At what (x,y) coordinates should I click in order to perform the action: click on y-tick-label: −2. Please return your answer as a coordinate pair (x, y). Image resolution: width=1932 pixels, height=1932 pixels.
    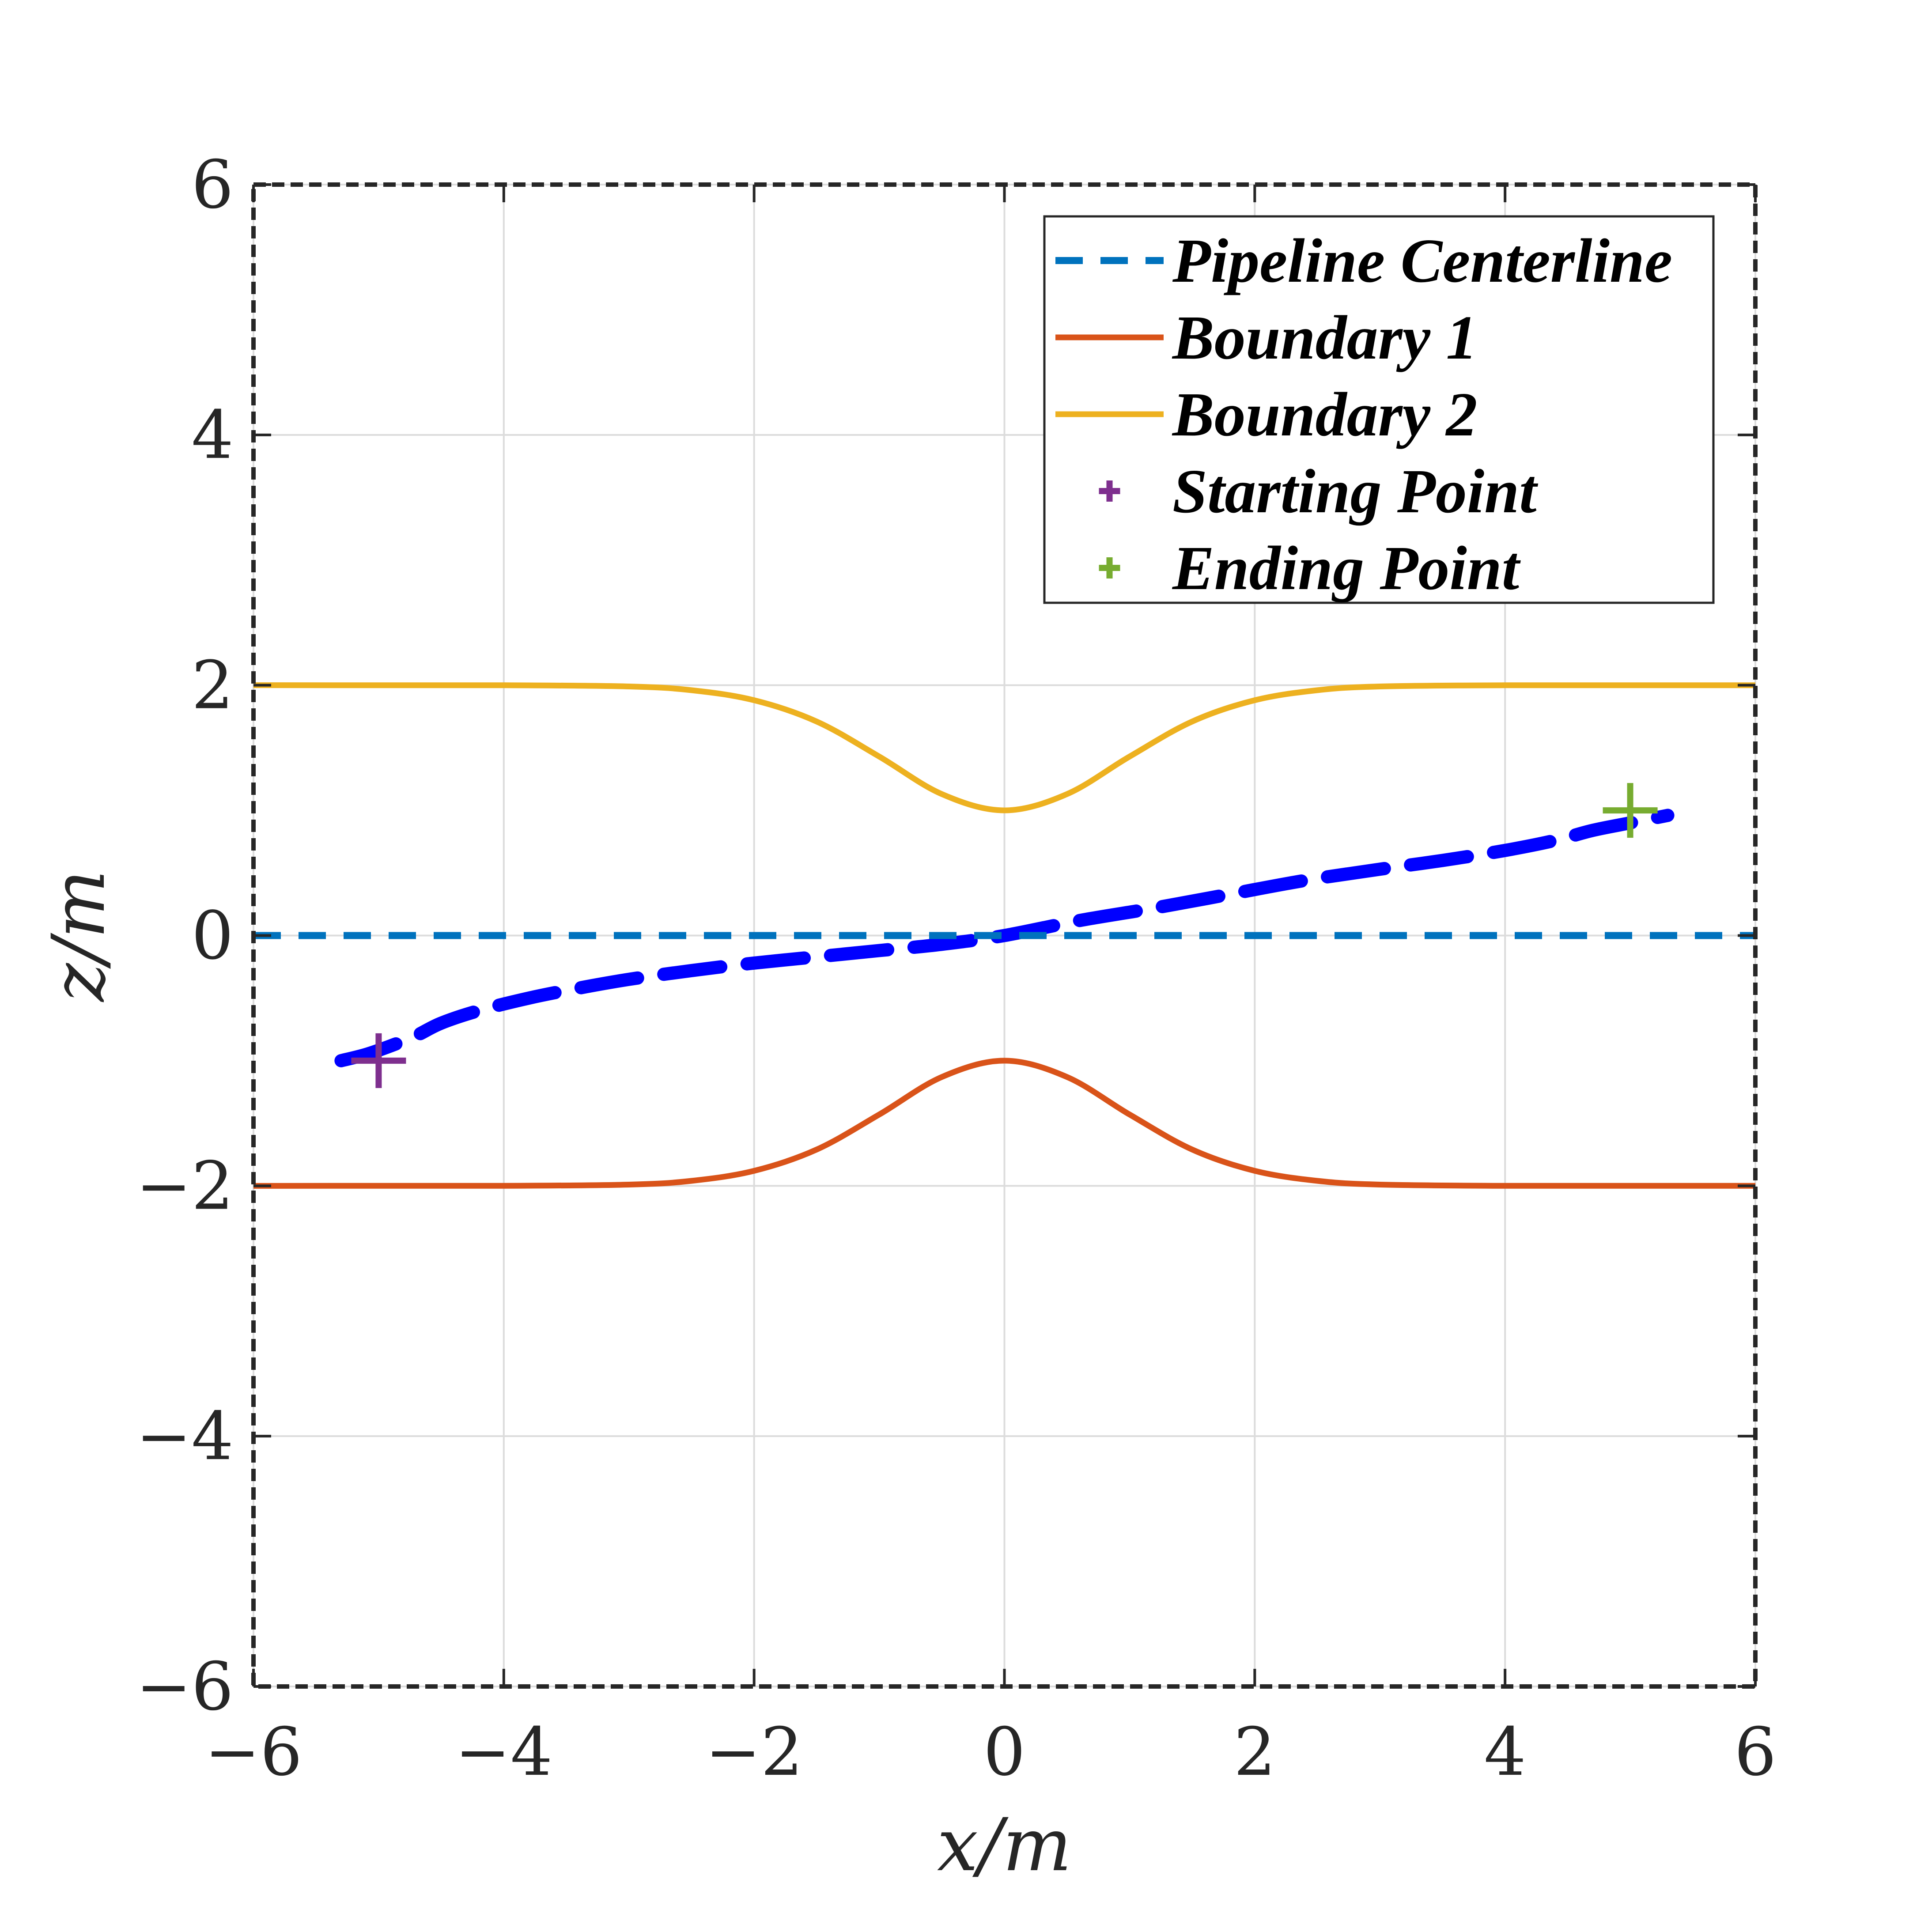
    Looking at the image, I should click on (185, 1186).